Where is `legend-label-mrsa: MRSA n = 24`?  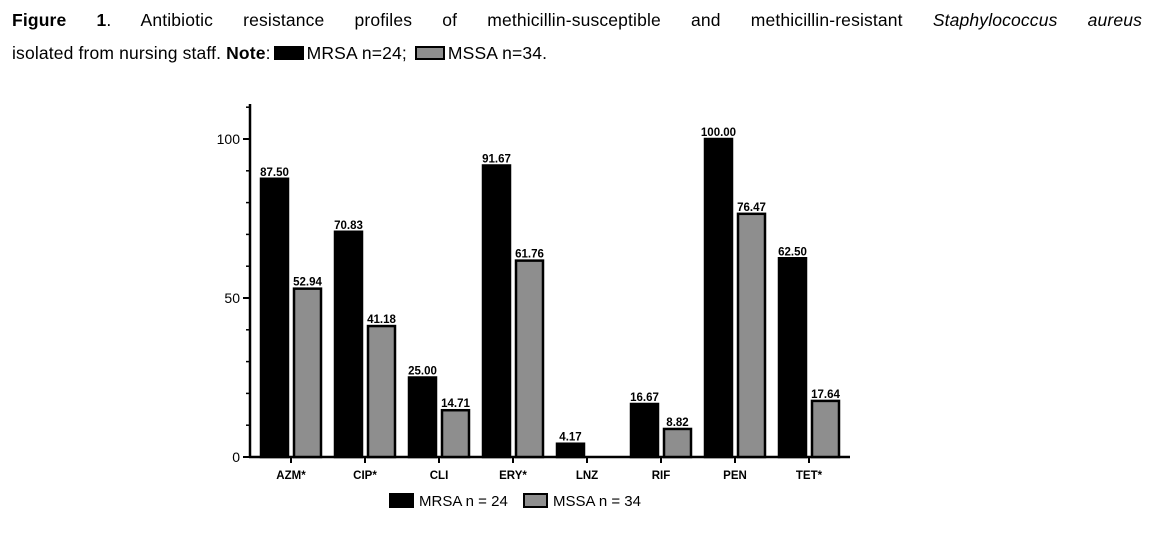
legend-label-mrsa: MRSA n = 24 is located at coordinates (463, 501).